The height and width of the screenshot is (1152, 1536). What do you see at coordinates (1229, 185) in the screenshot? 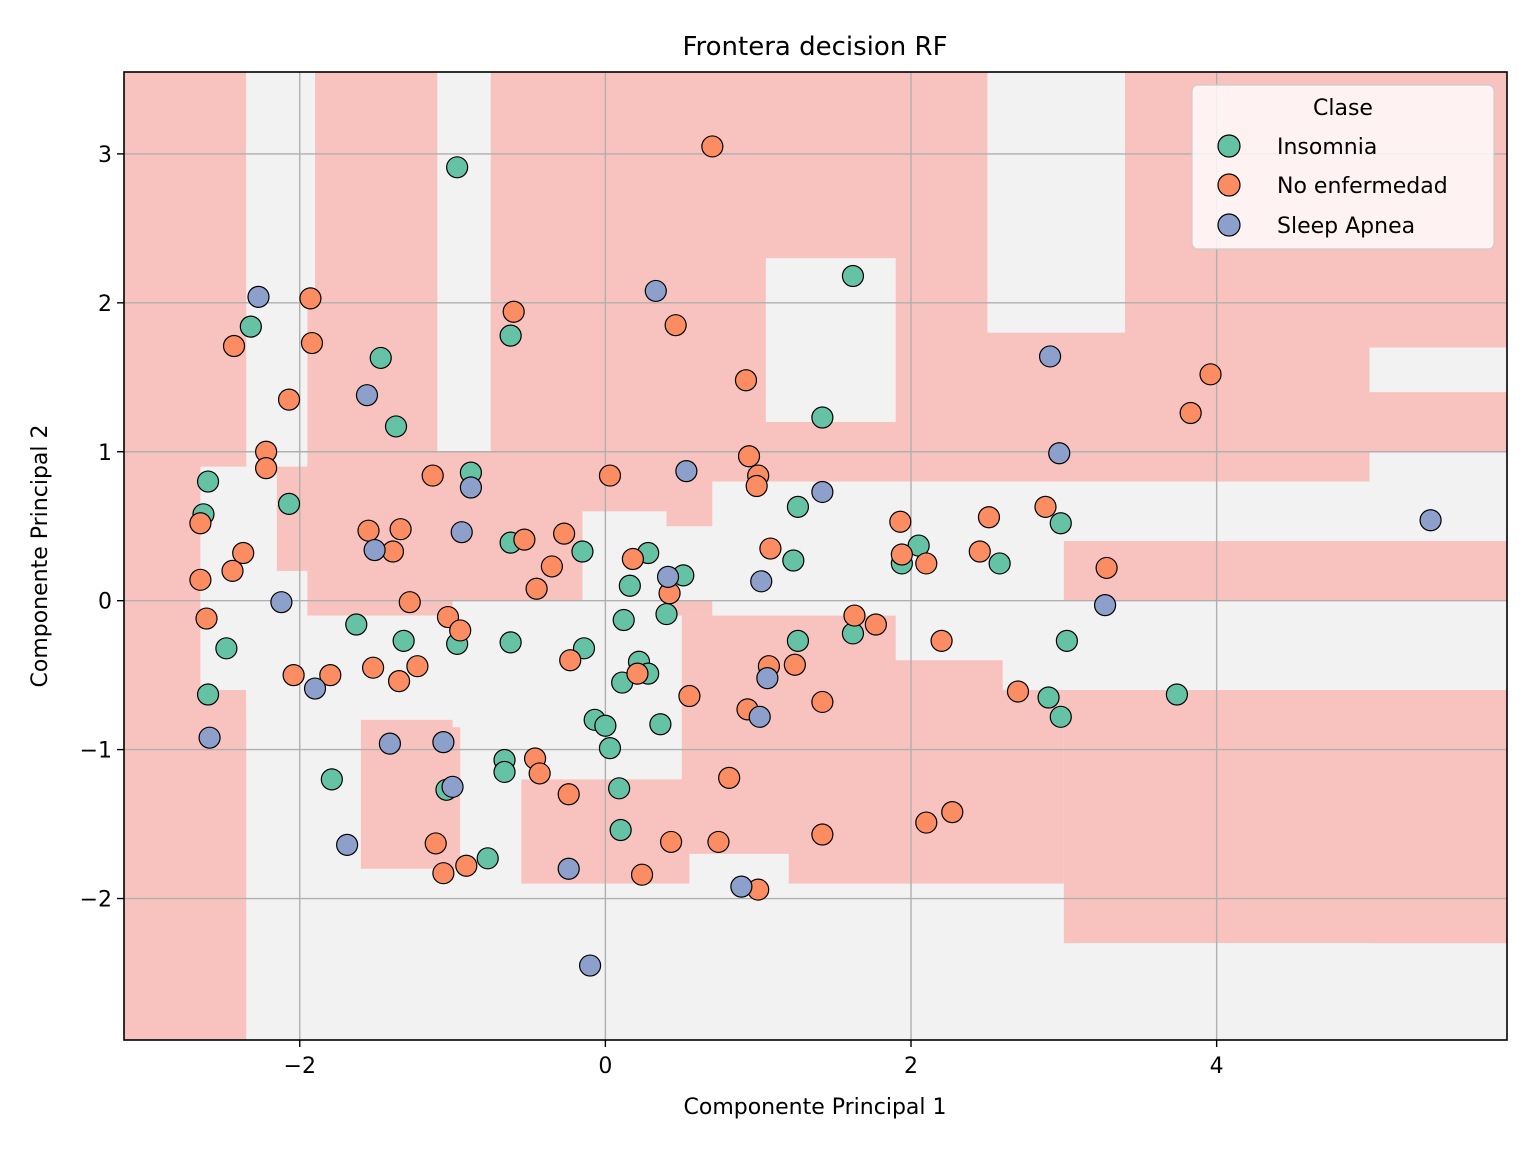
I see `legend-marker-no-enfermedad` at bounding box center [1229, 185].